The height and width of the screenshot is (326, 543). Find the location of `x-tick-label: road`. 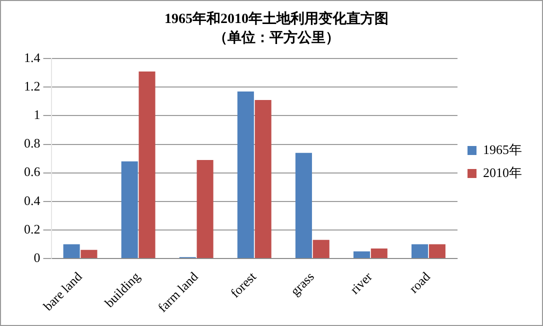

x-tick-label: road is located at coordinates (420, 282).